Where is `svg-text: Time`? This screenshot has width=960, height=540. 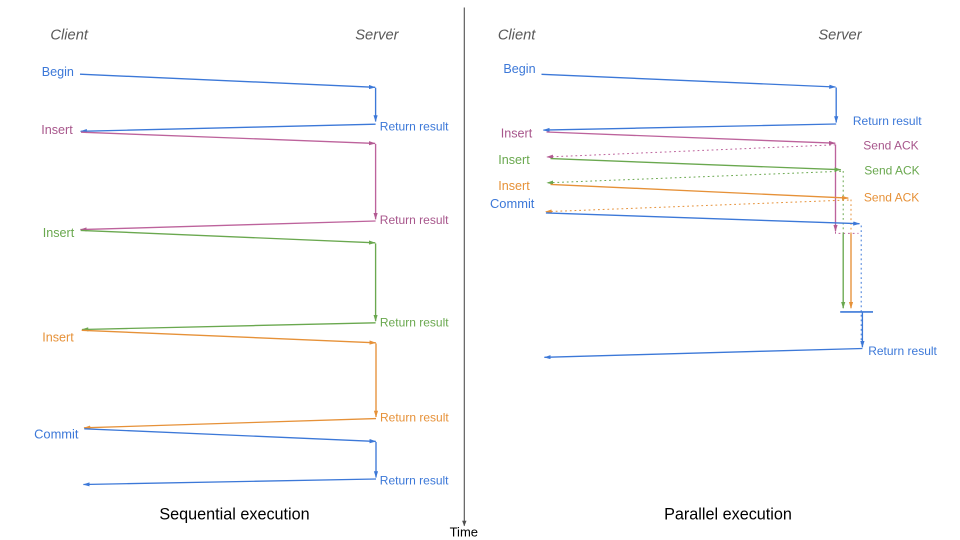
svg-text: Time is located at coordinates (464, 532).